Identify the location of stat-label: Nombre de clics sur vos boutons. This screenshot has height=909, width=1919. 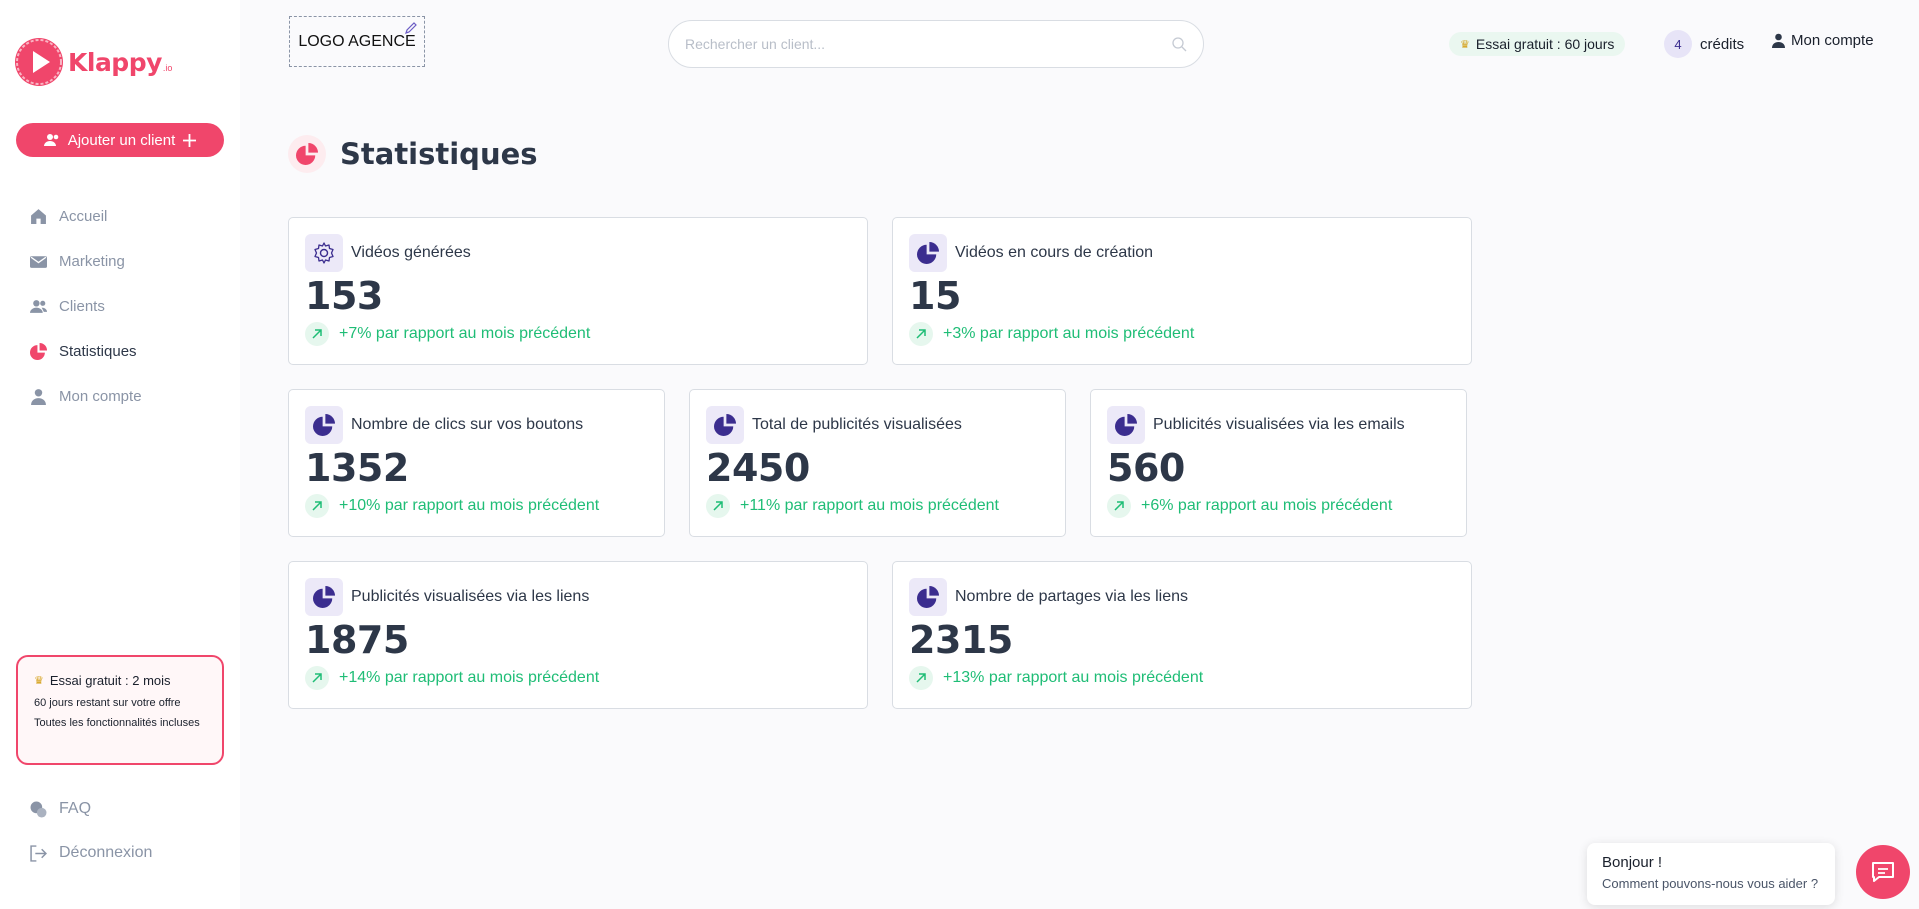
(467, 424).